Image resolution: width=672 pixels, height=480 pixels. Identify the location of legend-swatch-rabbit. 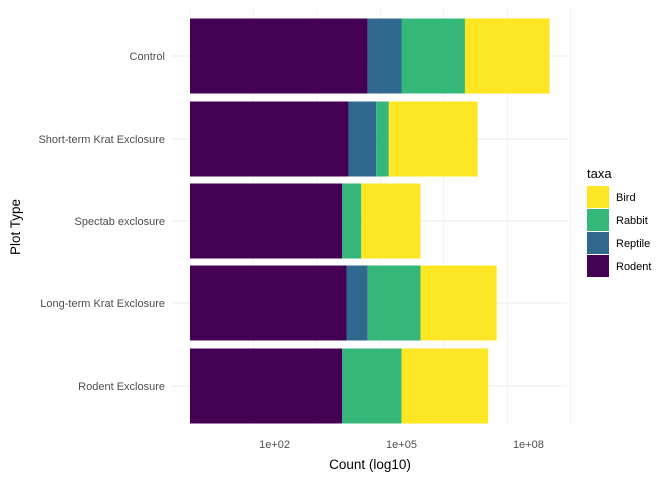
(598, 220).